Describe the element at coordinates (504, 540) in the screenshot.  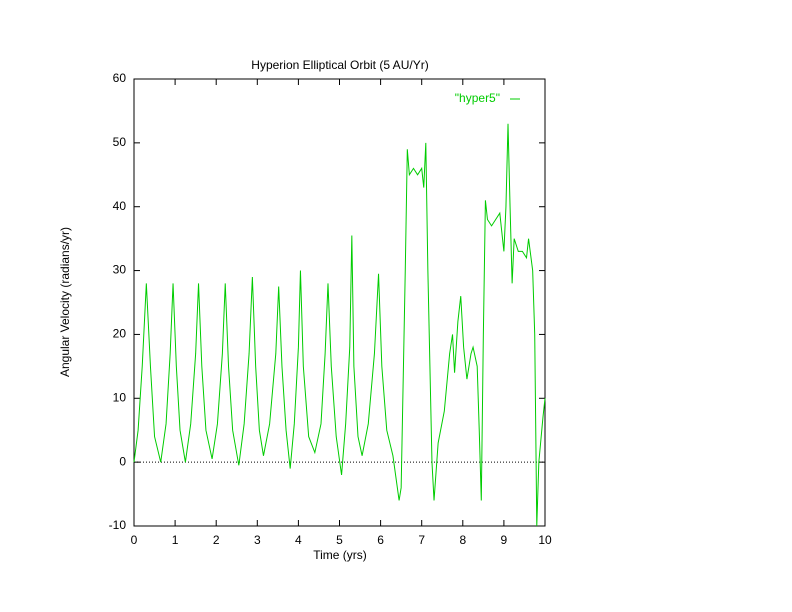
I see `x-tick-label: 9` at that location.